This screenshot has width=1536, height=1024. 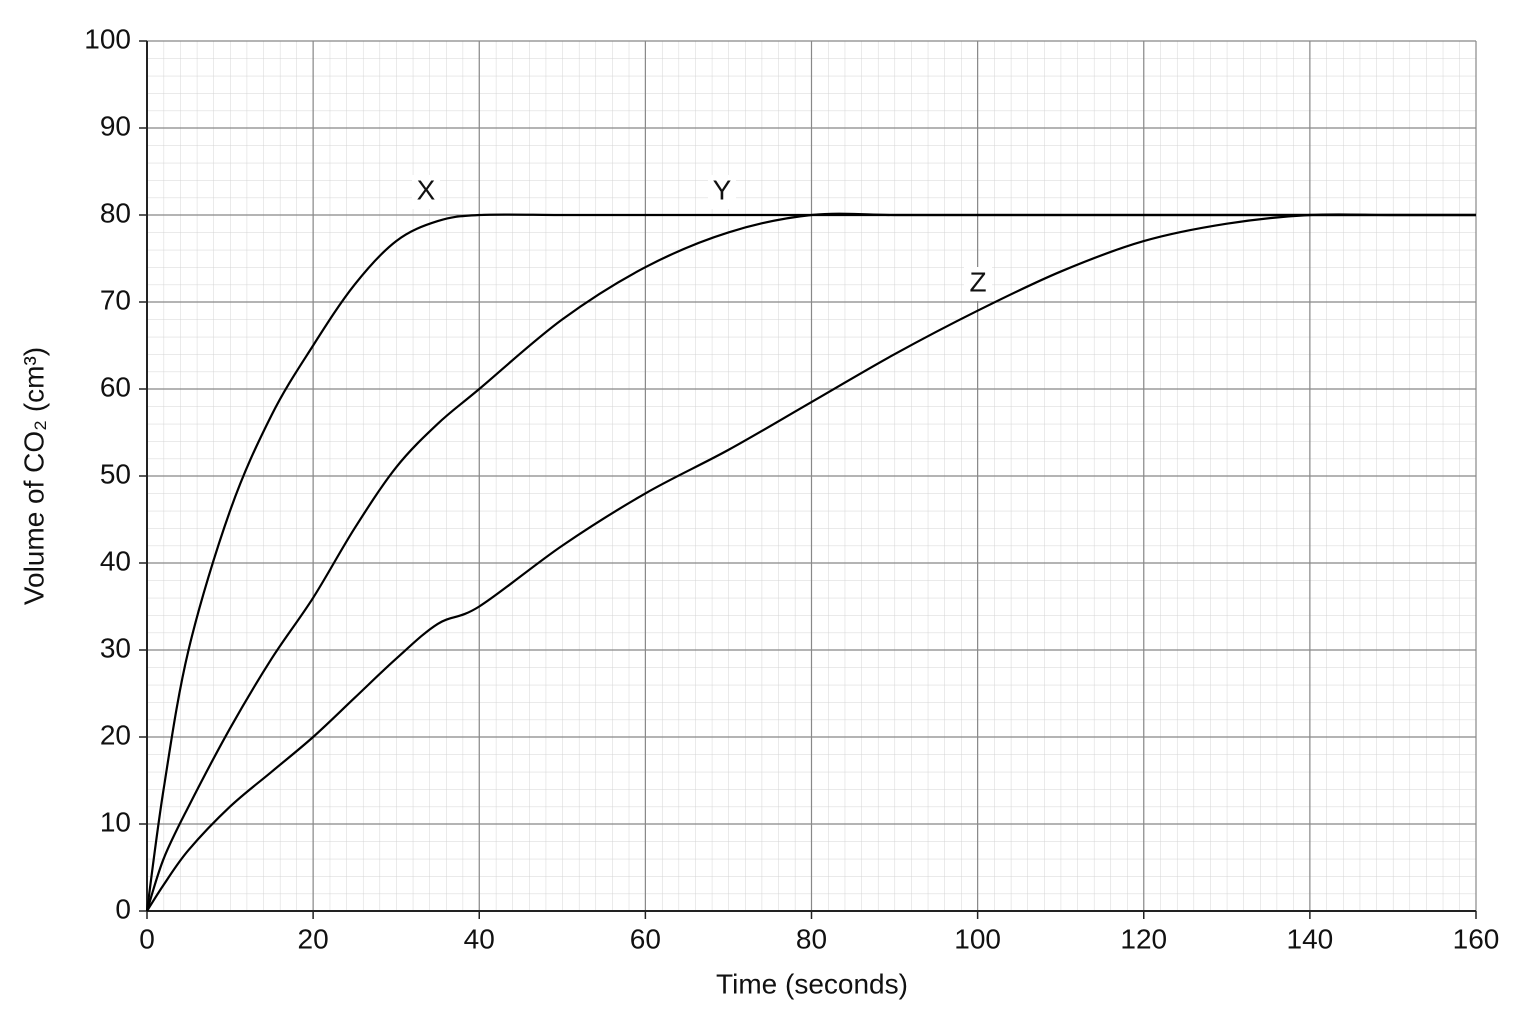 What do you see at coordinates (115, 821) in the screenshot?
I see `y-tick-label: 10` at bounding box center [115, 821].